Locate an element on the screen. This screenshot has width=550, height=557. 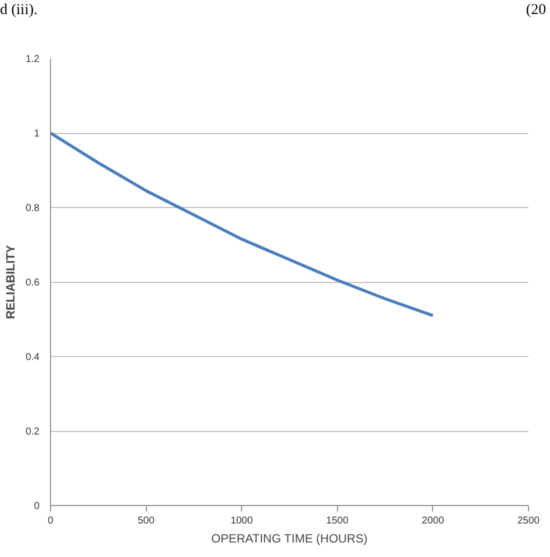
x-tick-label: 2500 is located at coordinates (528, 521).